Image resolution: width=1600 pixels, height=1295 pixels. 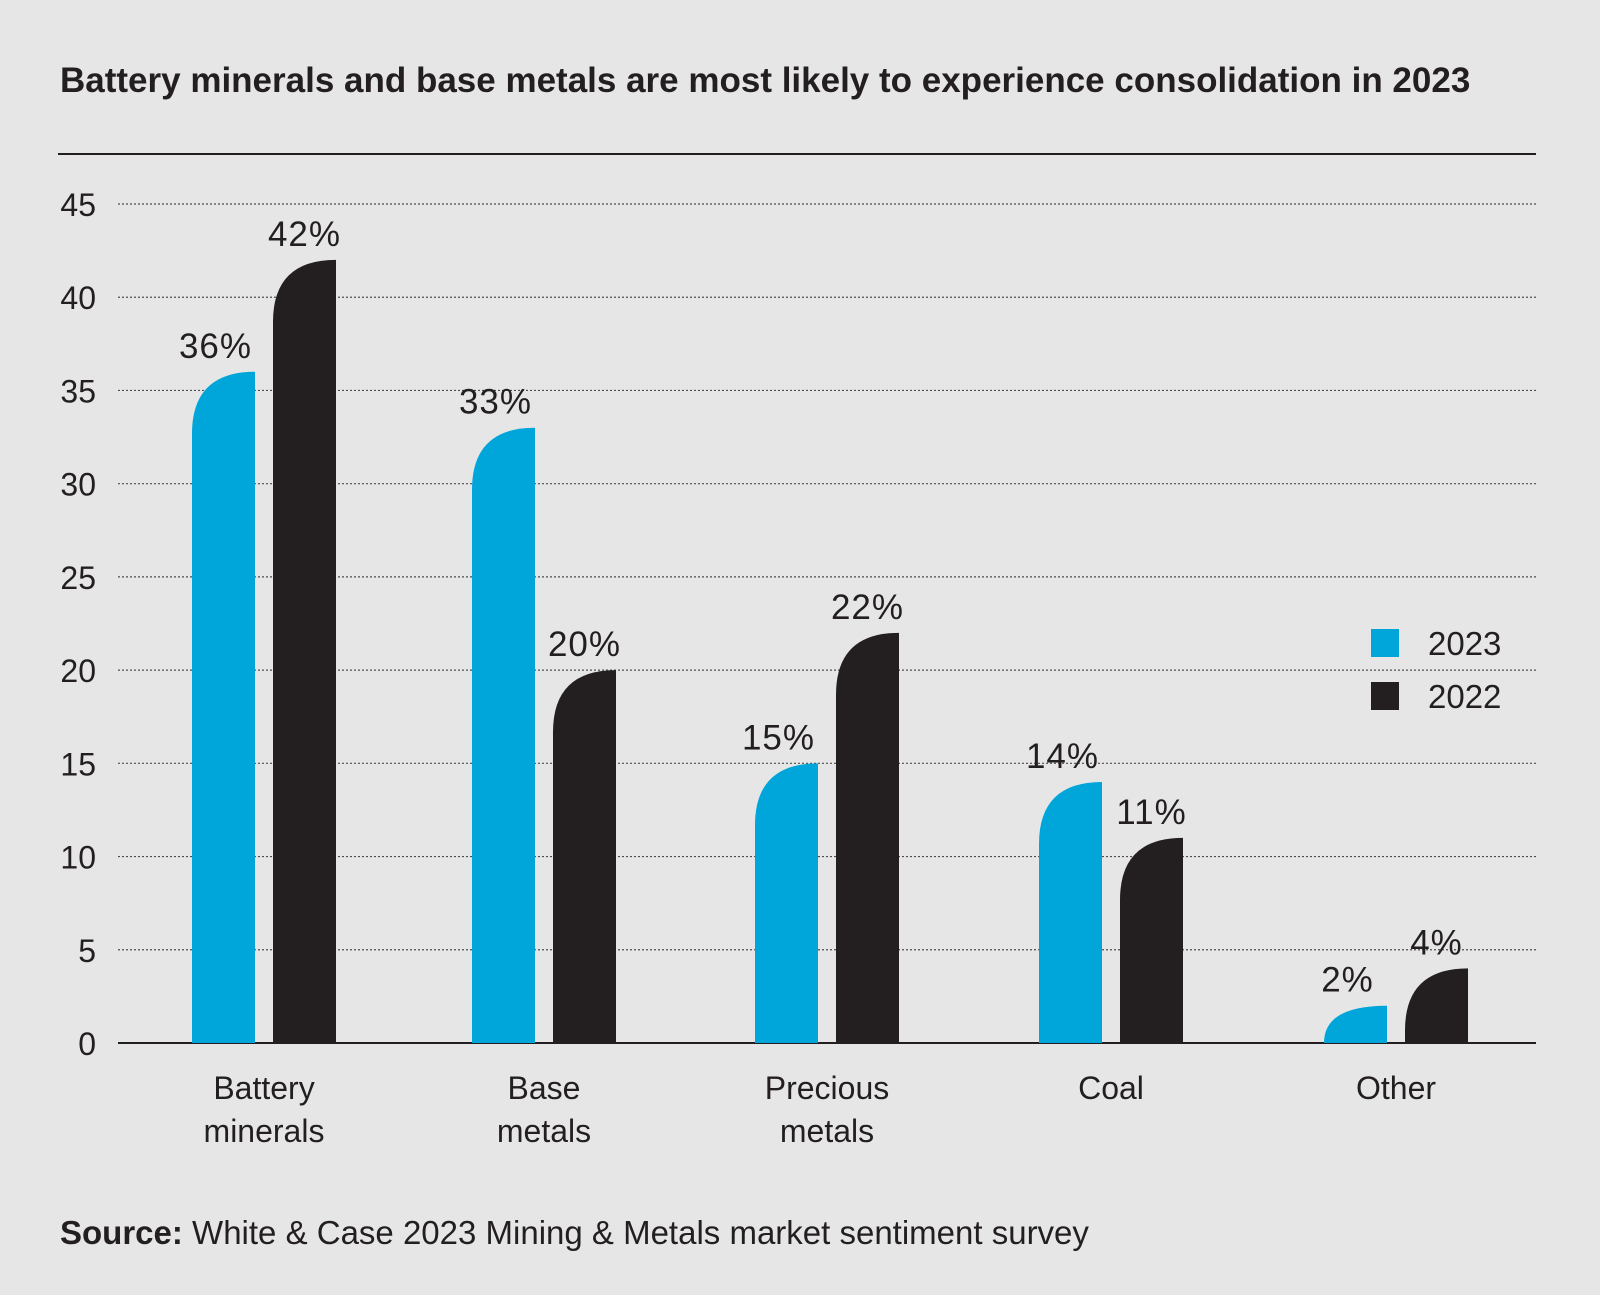 What do you see at coordinates (867, 607) in the screenshot?
I see `data-label-2022: 22%` at bounding box center [867, 607].